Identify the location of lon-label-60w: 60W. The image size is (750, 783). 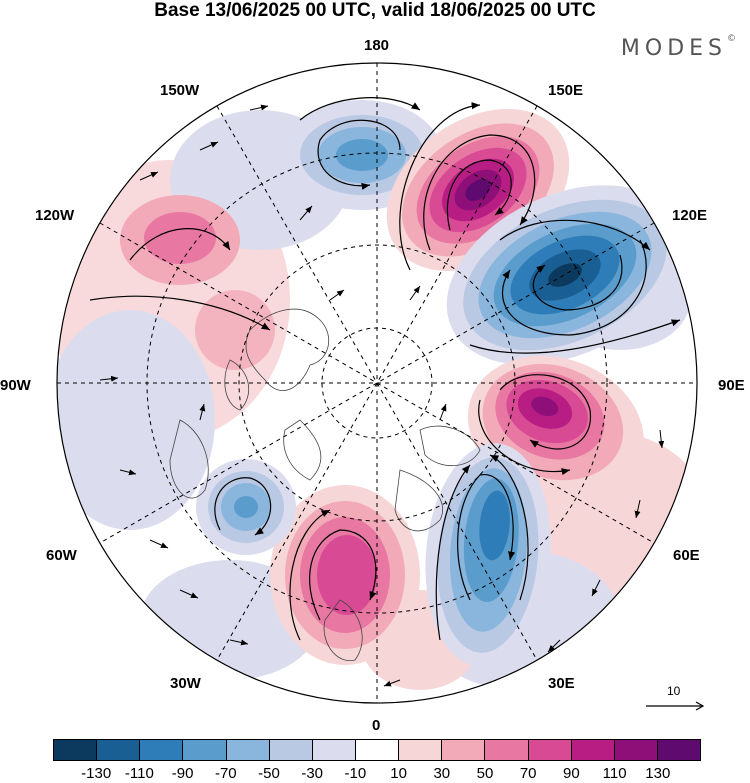
(61, 555).